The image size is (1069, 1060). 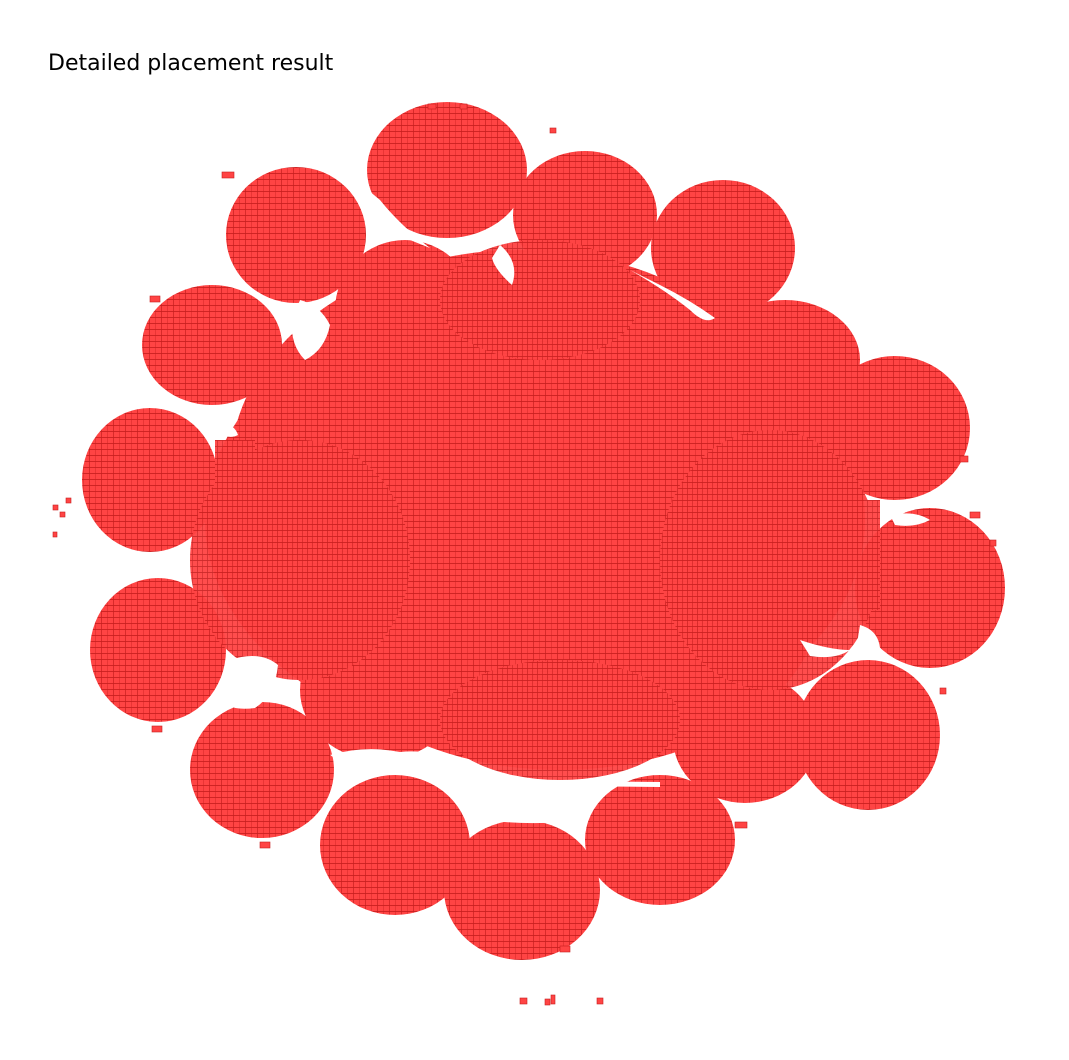 I want to click on cell-lobe-top-left, so click(x=296, y=235).